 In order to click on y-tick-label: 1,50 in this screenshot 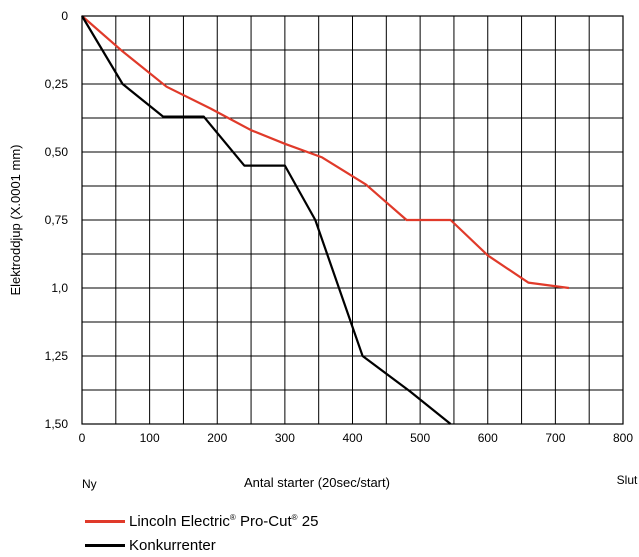, I will do `click(57, 424)`.